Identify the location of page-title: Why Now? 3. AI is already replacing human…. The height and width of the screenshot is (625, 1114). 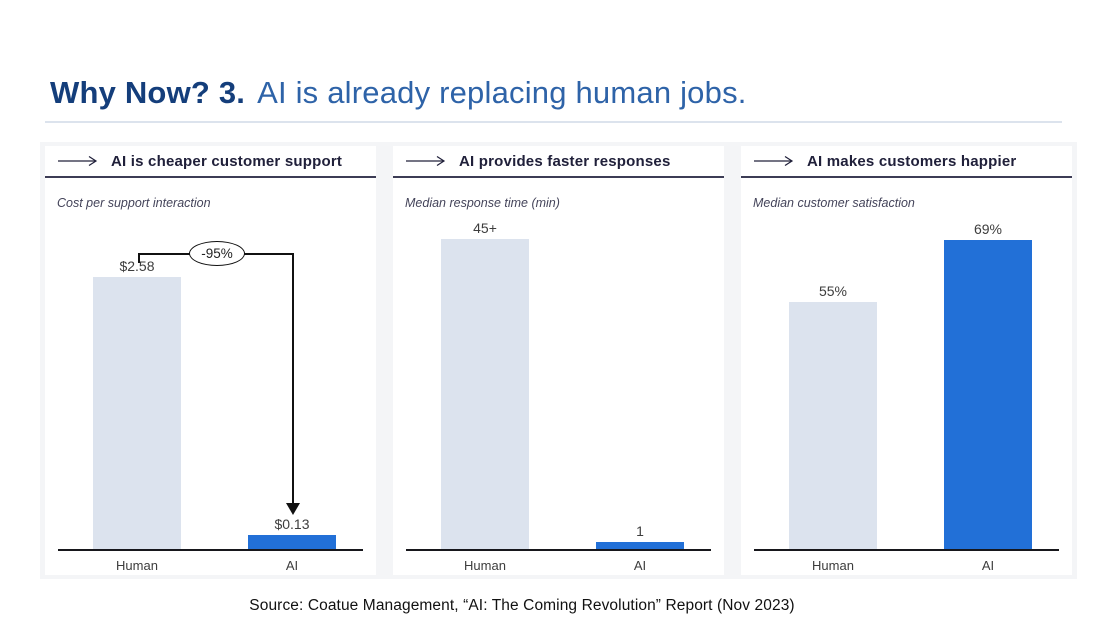
(398, 93).